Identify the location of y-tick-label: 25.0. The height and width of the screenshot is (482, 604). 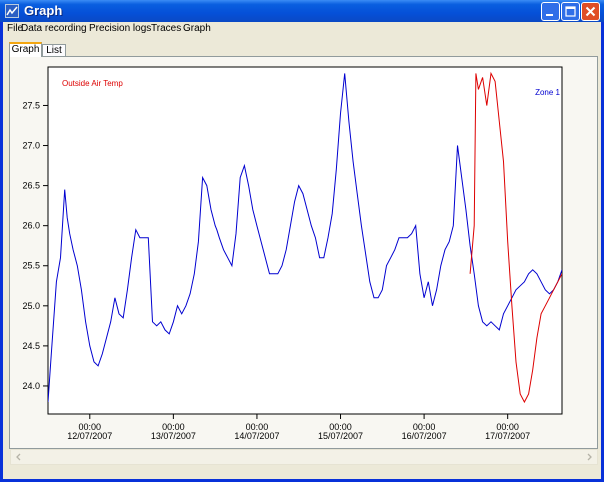
(31, 306).